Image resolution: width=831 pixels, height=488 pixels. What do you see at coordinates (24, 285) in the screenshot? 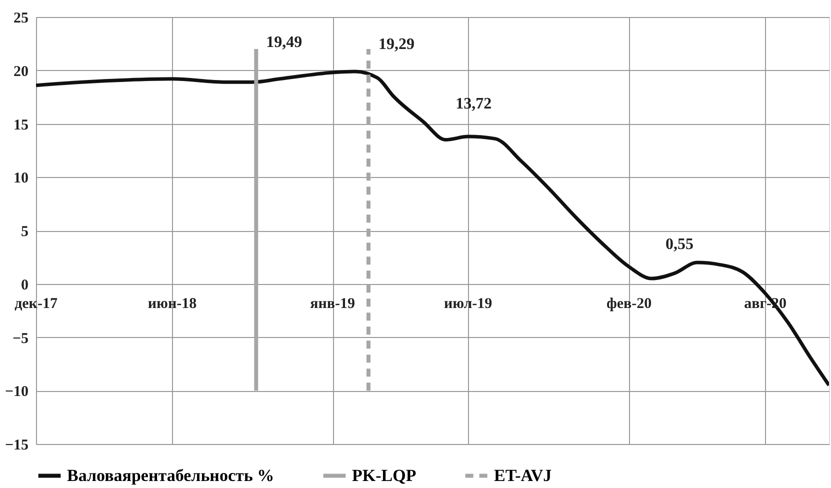
I see `y-tick-label: 0` at bounding box center [24, 285].